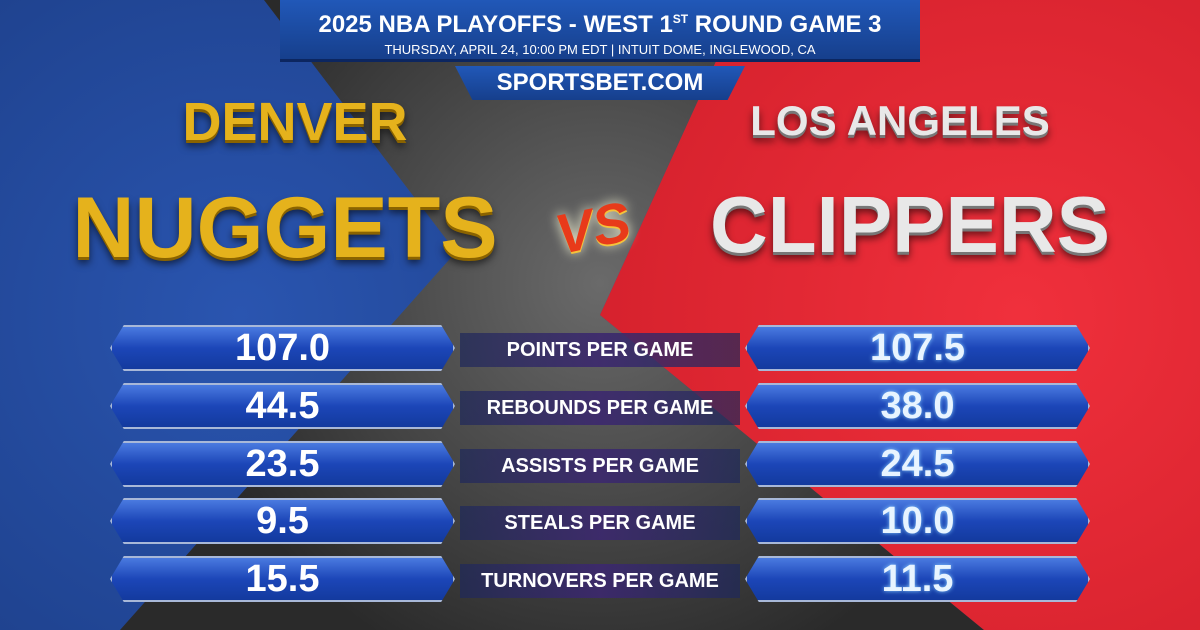  I want to click on away-stat-value: 107.0, so click(282, 348).